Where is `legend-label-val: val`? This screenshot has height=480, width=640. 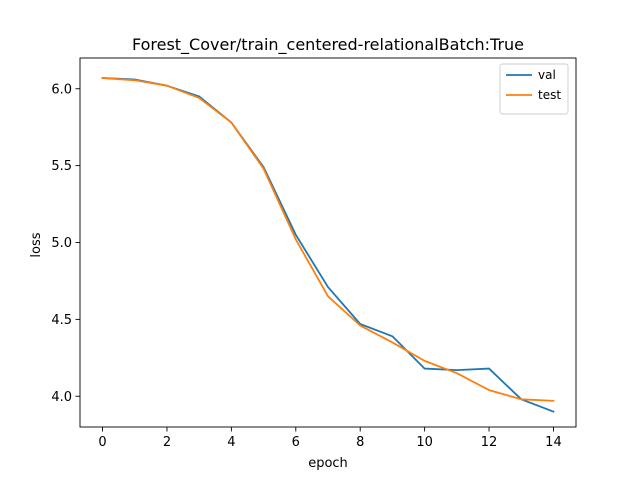 legend-label-val: val is located at coordinates (547, 75).